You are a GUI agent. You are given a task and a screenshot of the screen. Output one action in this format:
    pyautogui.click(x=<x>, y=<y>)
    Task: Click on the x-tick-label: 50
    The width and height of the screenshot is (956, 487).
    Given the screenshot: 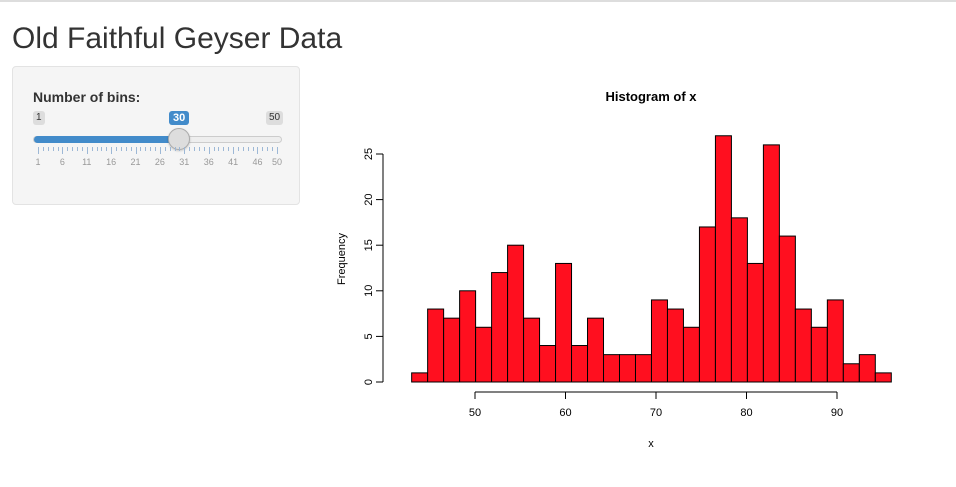 What is the action you would take?
    pyautogui.click(x=475, y=413)
    